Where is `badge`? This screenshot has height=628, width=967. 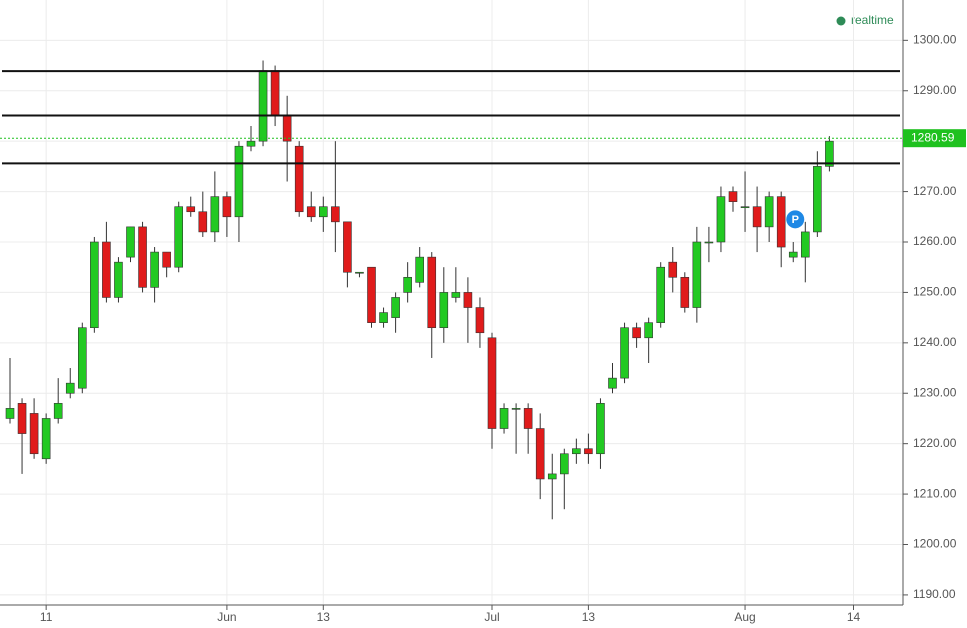 badge is located at coordinates (795, 219).